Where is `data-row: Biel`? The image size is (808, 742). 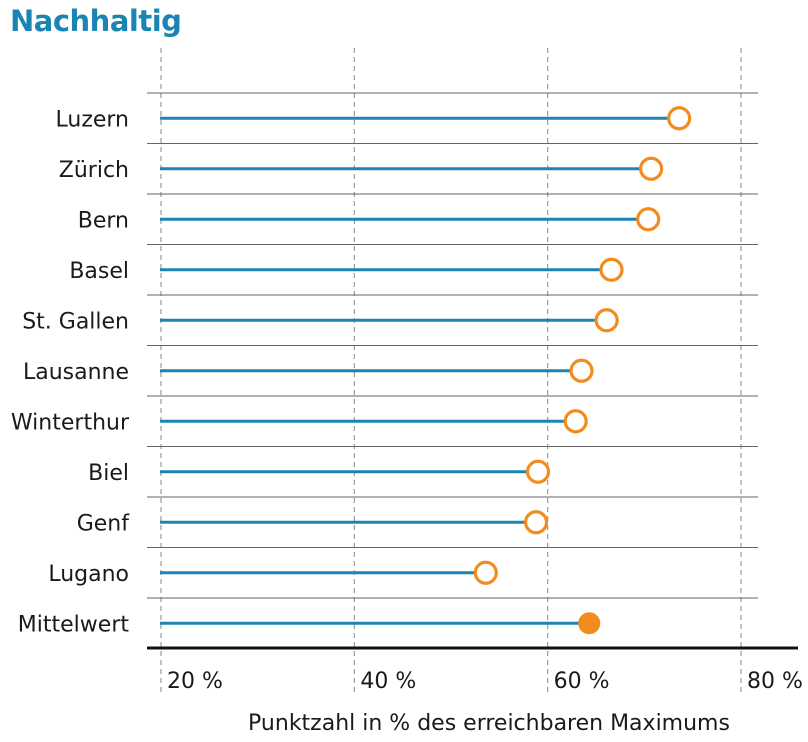
data-row: Biel is located at coordinates (319, 472).